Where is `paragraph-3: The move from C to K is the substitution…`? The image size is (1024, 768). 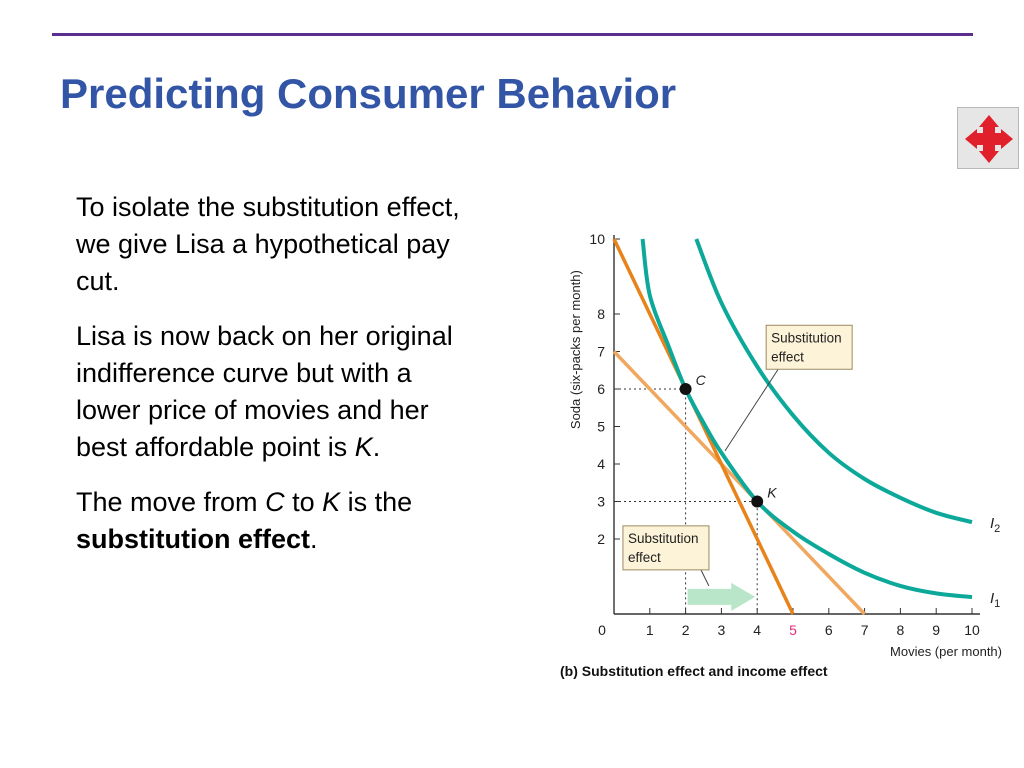 paragraph-3: The move from C to K is the substitution… is located at coordinates (276, 521).